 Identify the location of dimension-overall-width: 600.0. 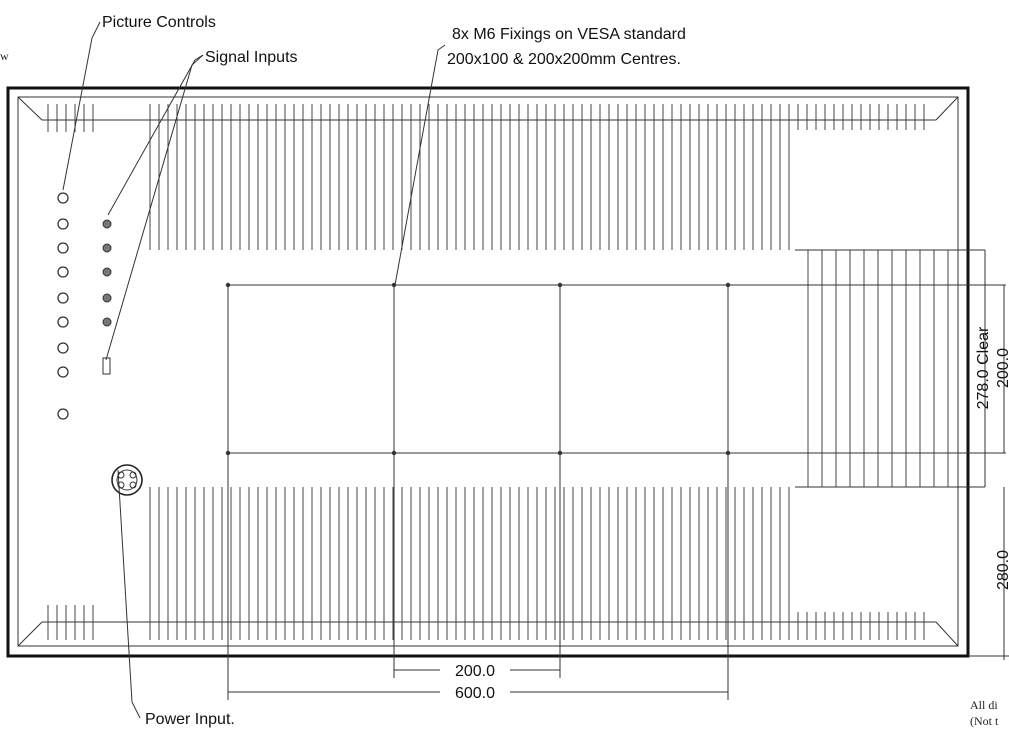
(475, 693).